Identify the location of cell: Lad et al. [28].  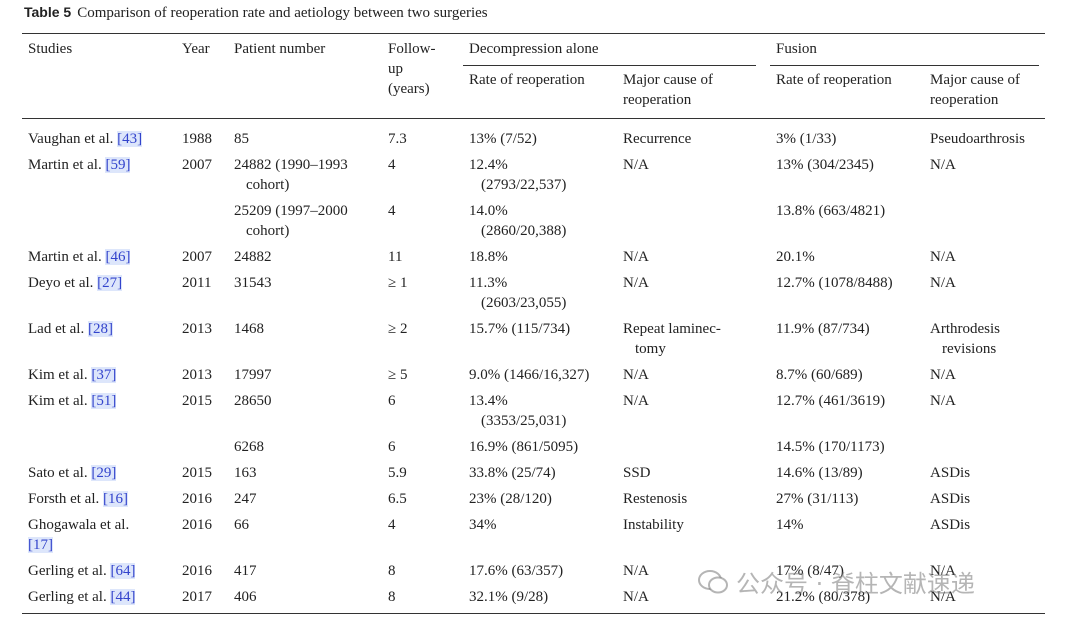
(99, 339).